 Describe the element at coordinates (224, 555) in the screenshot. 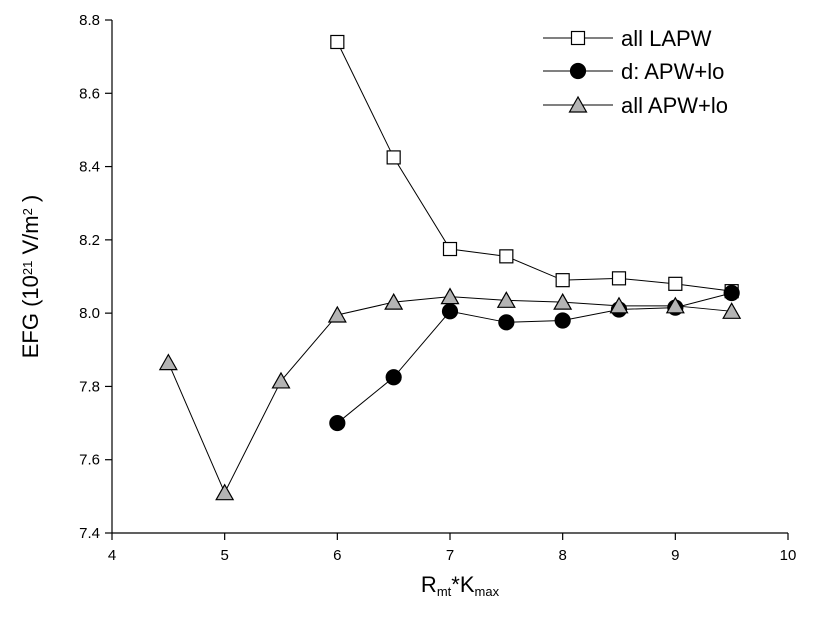

I see `x-tick-label: 5` at that location.